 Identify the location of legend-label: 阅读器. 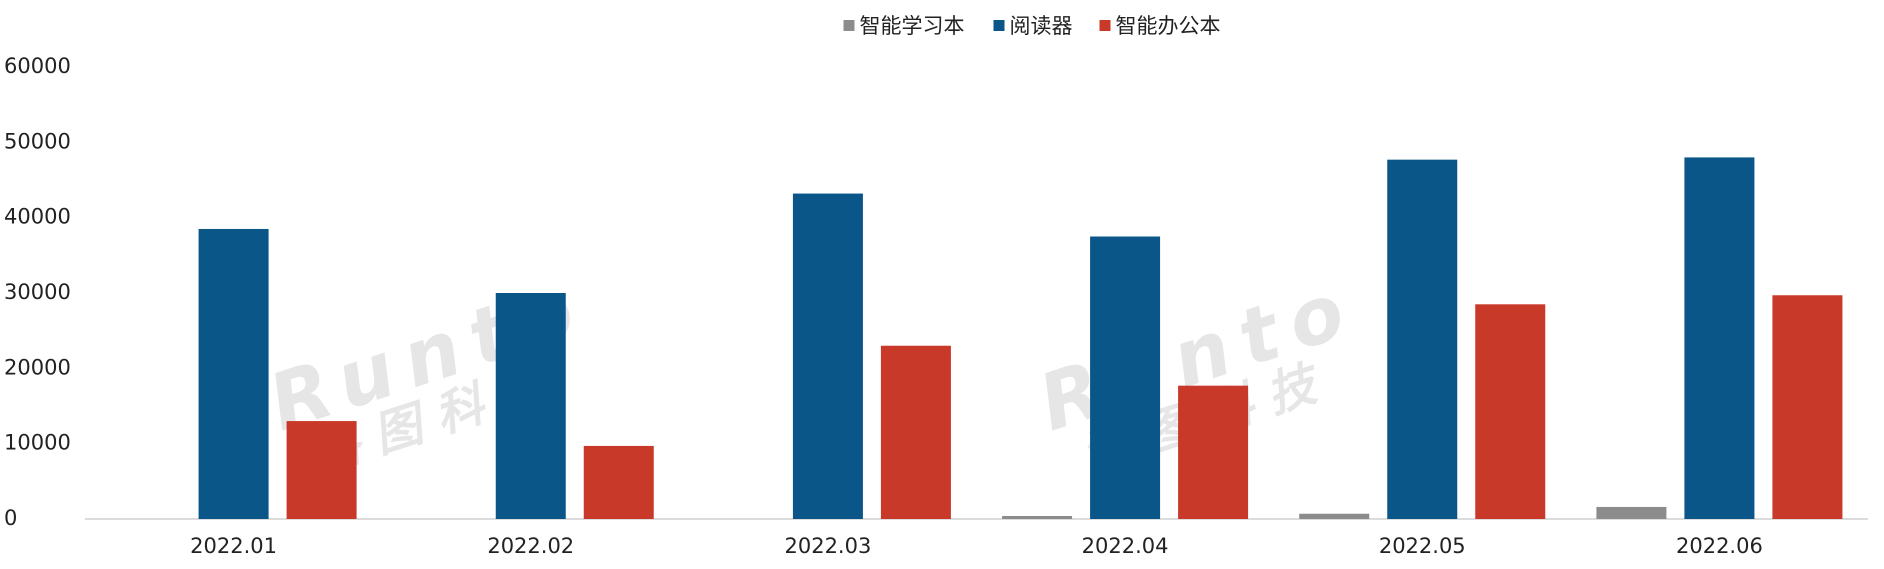
(1041, 26).